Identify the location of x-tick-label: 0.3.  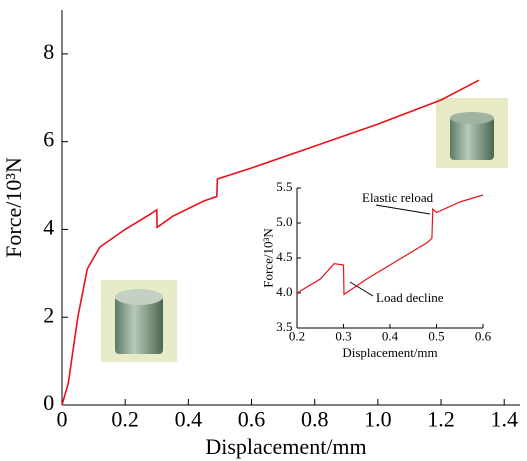
(343, 336).